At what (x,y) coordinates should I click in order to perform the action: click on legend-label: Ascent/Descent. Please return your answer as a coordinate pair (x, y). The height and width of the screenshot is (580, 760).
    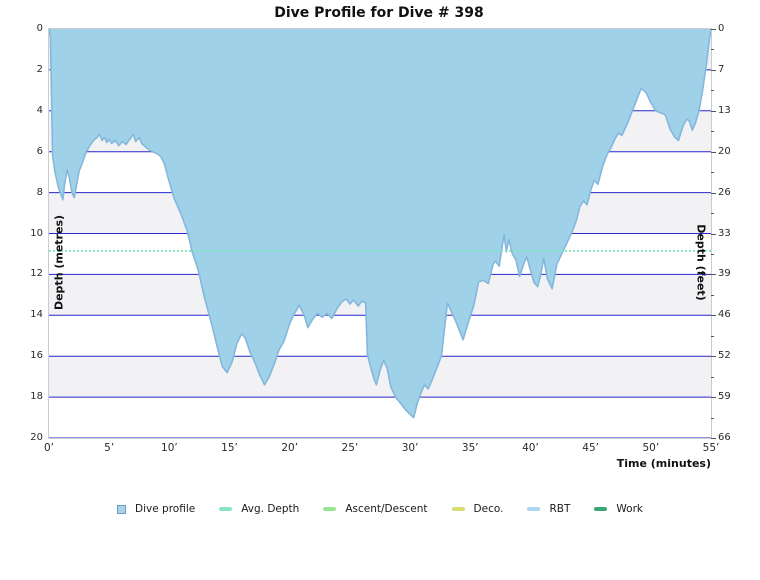
    Looking at the image, I should click on (386, 509).